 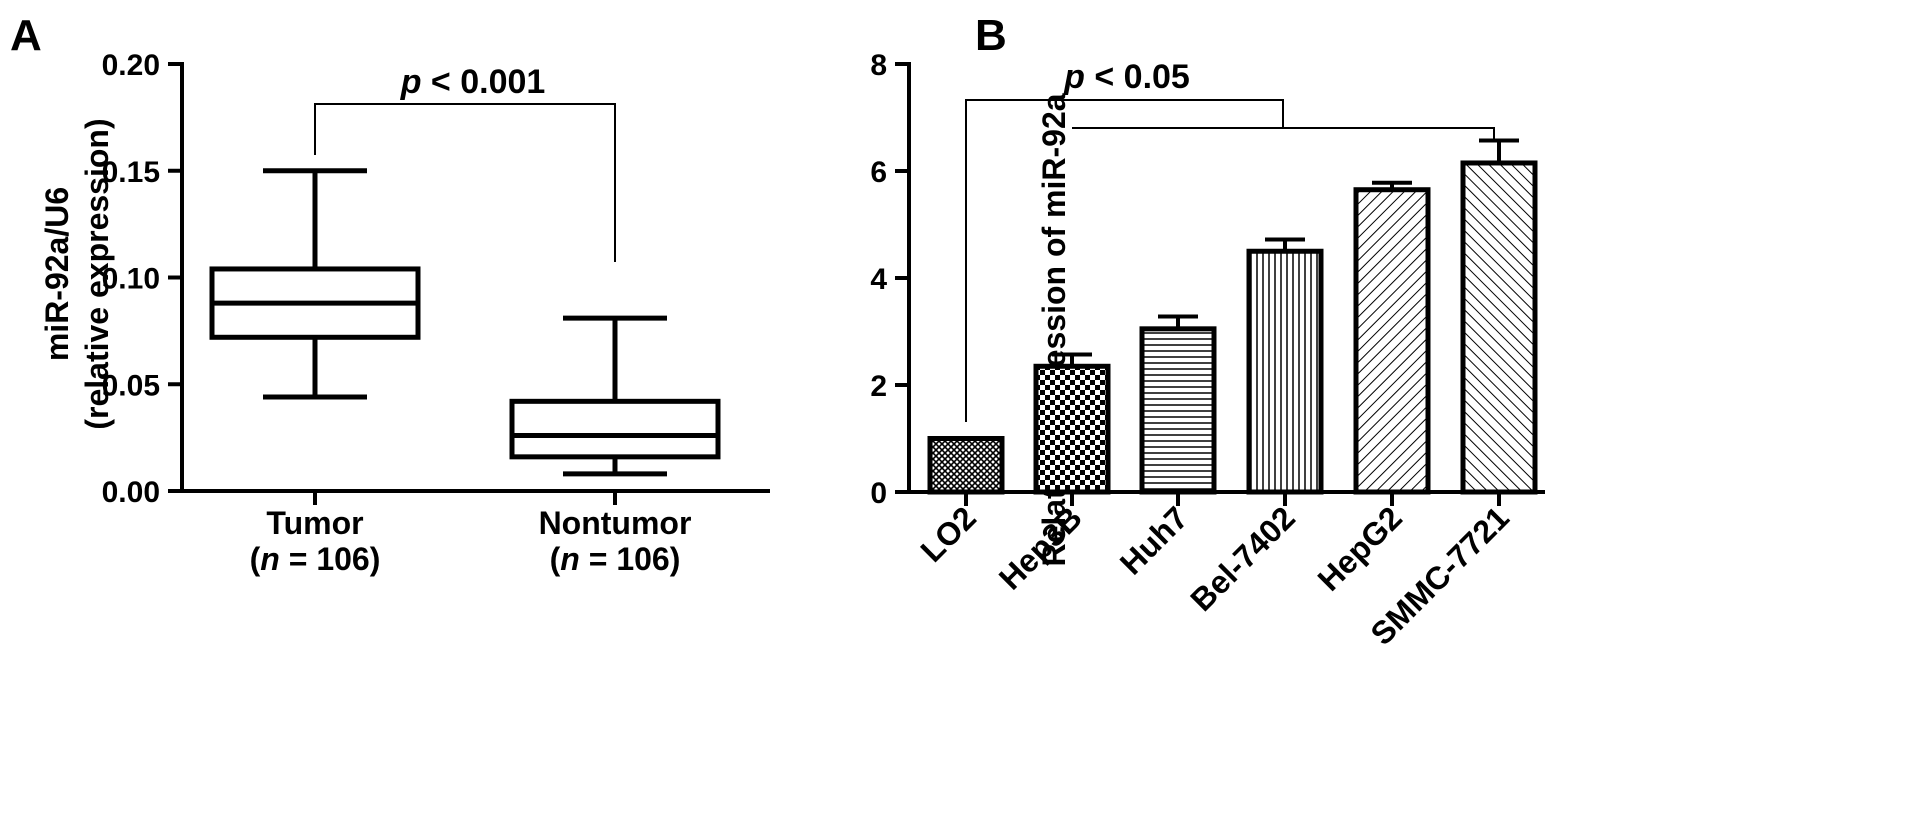 What do you see at coordinates (1072, 429) in the screenshot?
I see `bar-hep3b` at bounding box center [1072, 429].